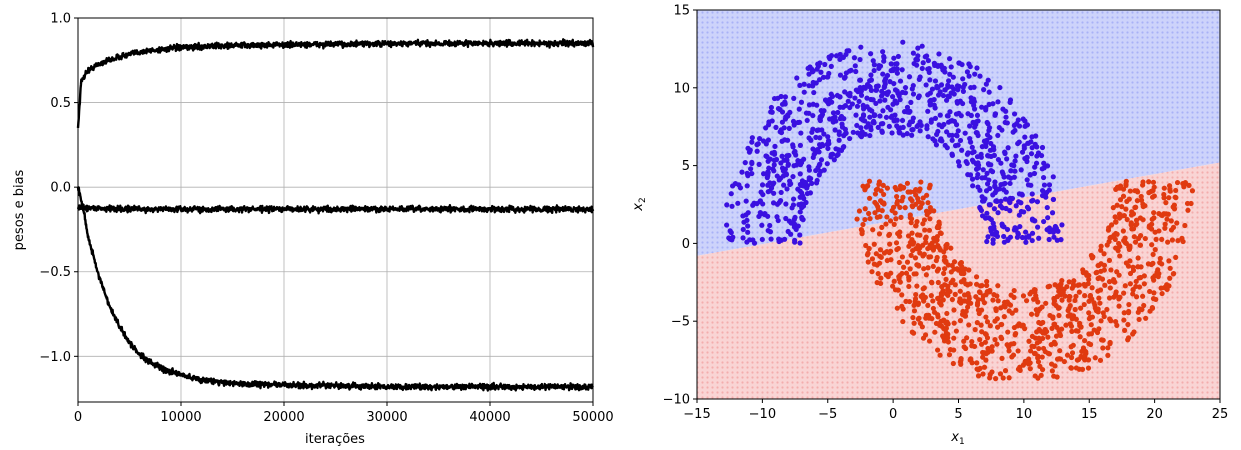 Image resolution: width=1241 pixels, height=450 pixels. What do you see at coordinates (681, 11) in the screenshot?
I see `c2-y-tick-label: 15` at bounding box center [681, 11].